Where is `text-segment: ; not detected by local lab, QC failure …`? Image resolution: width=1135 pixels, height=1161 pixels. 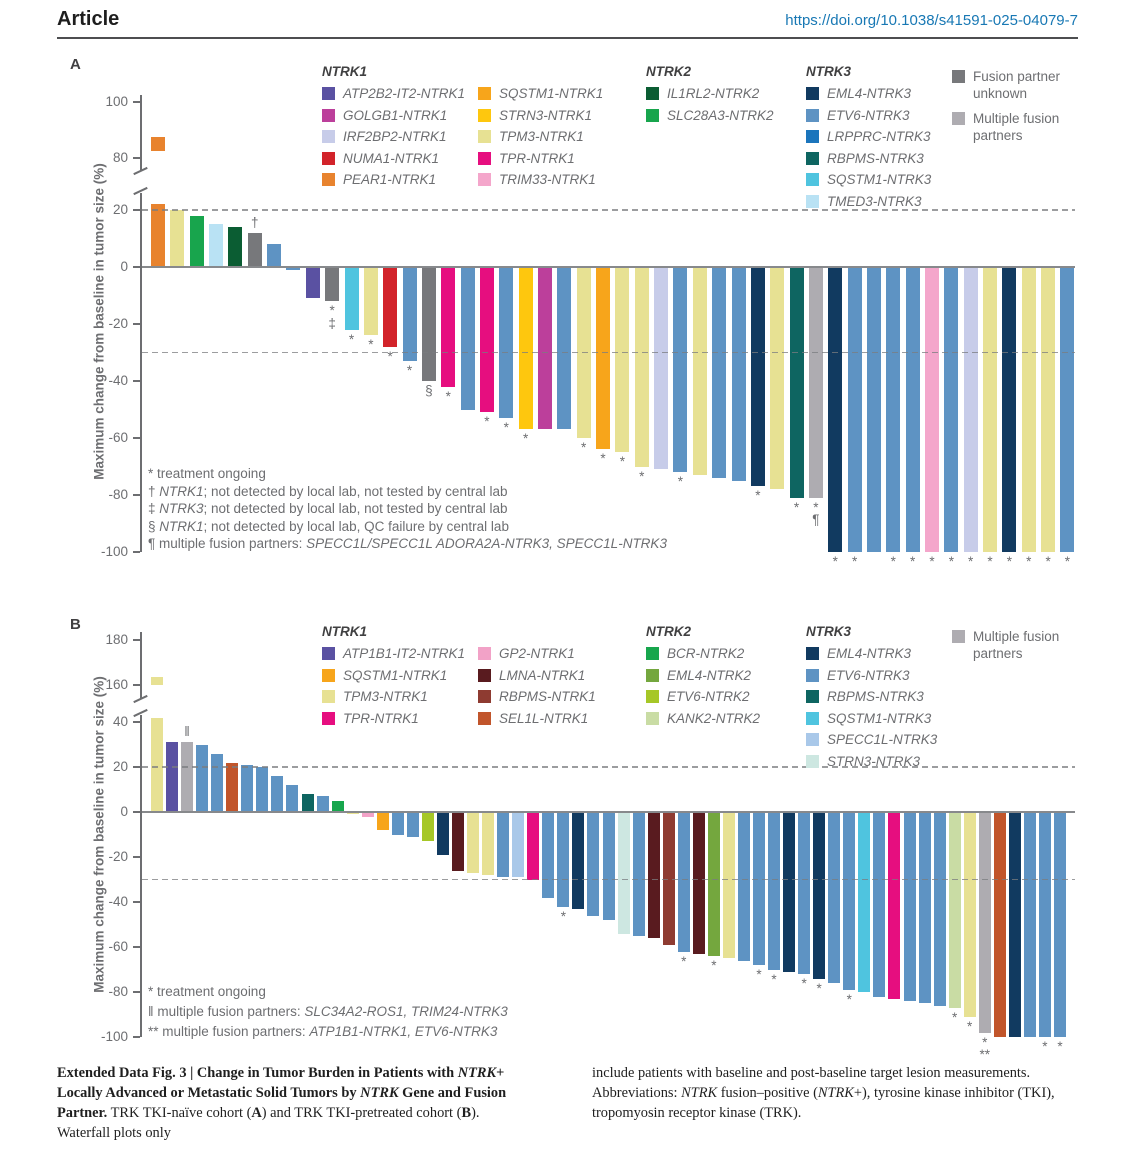
text-segment: ; not detected by local lab, QC failure … is located at coordinates (356, 526).